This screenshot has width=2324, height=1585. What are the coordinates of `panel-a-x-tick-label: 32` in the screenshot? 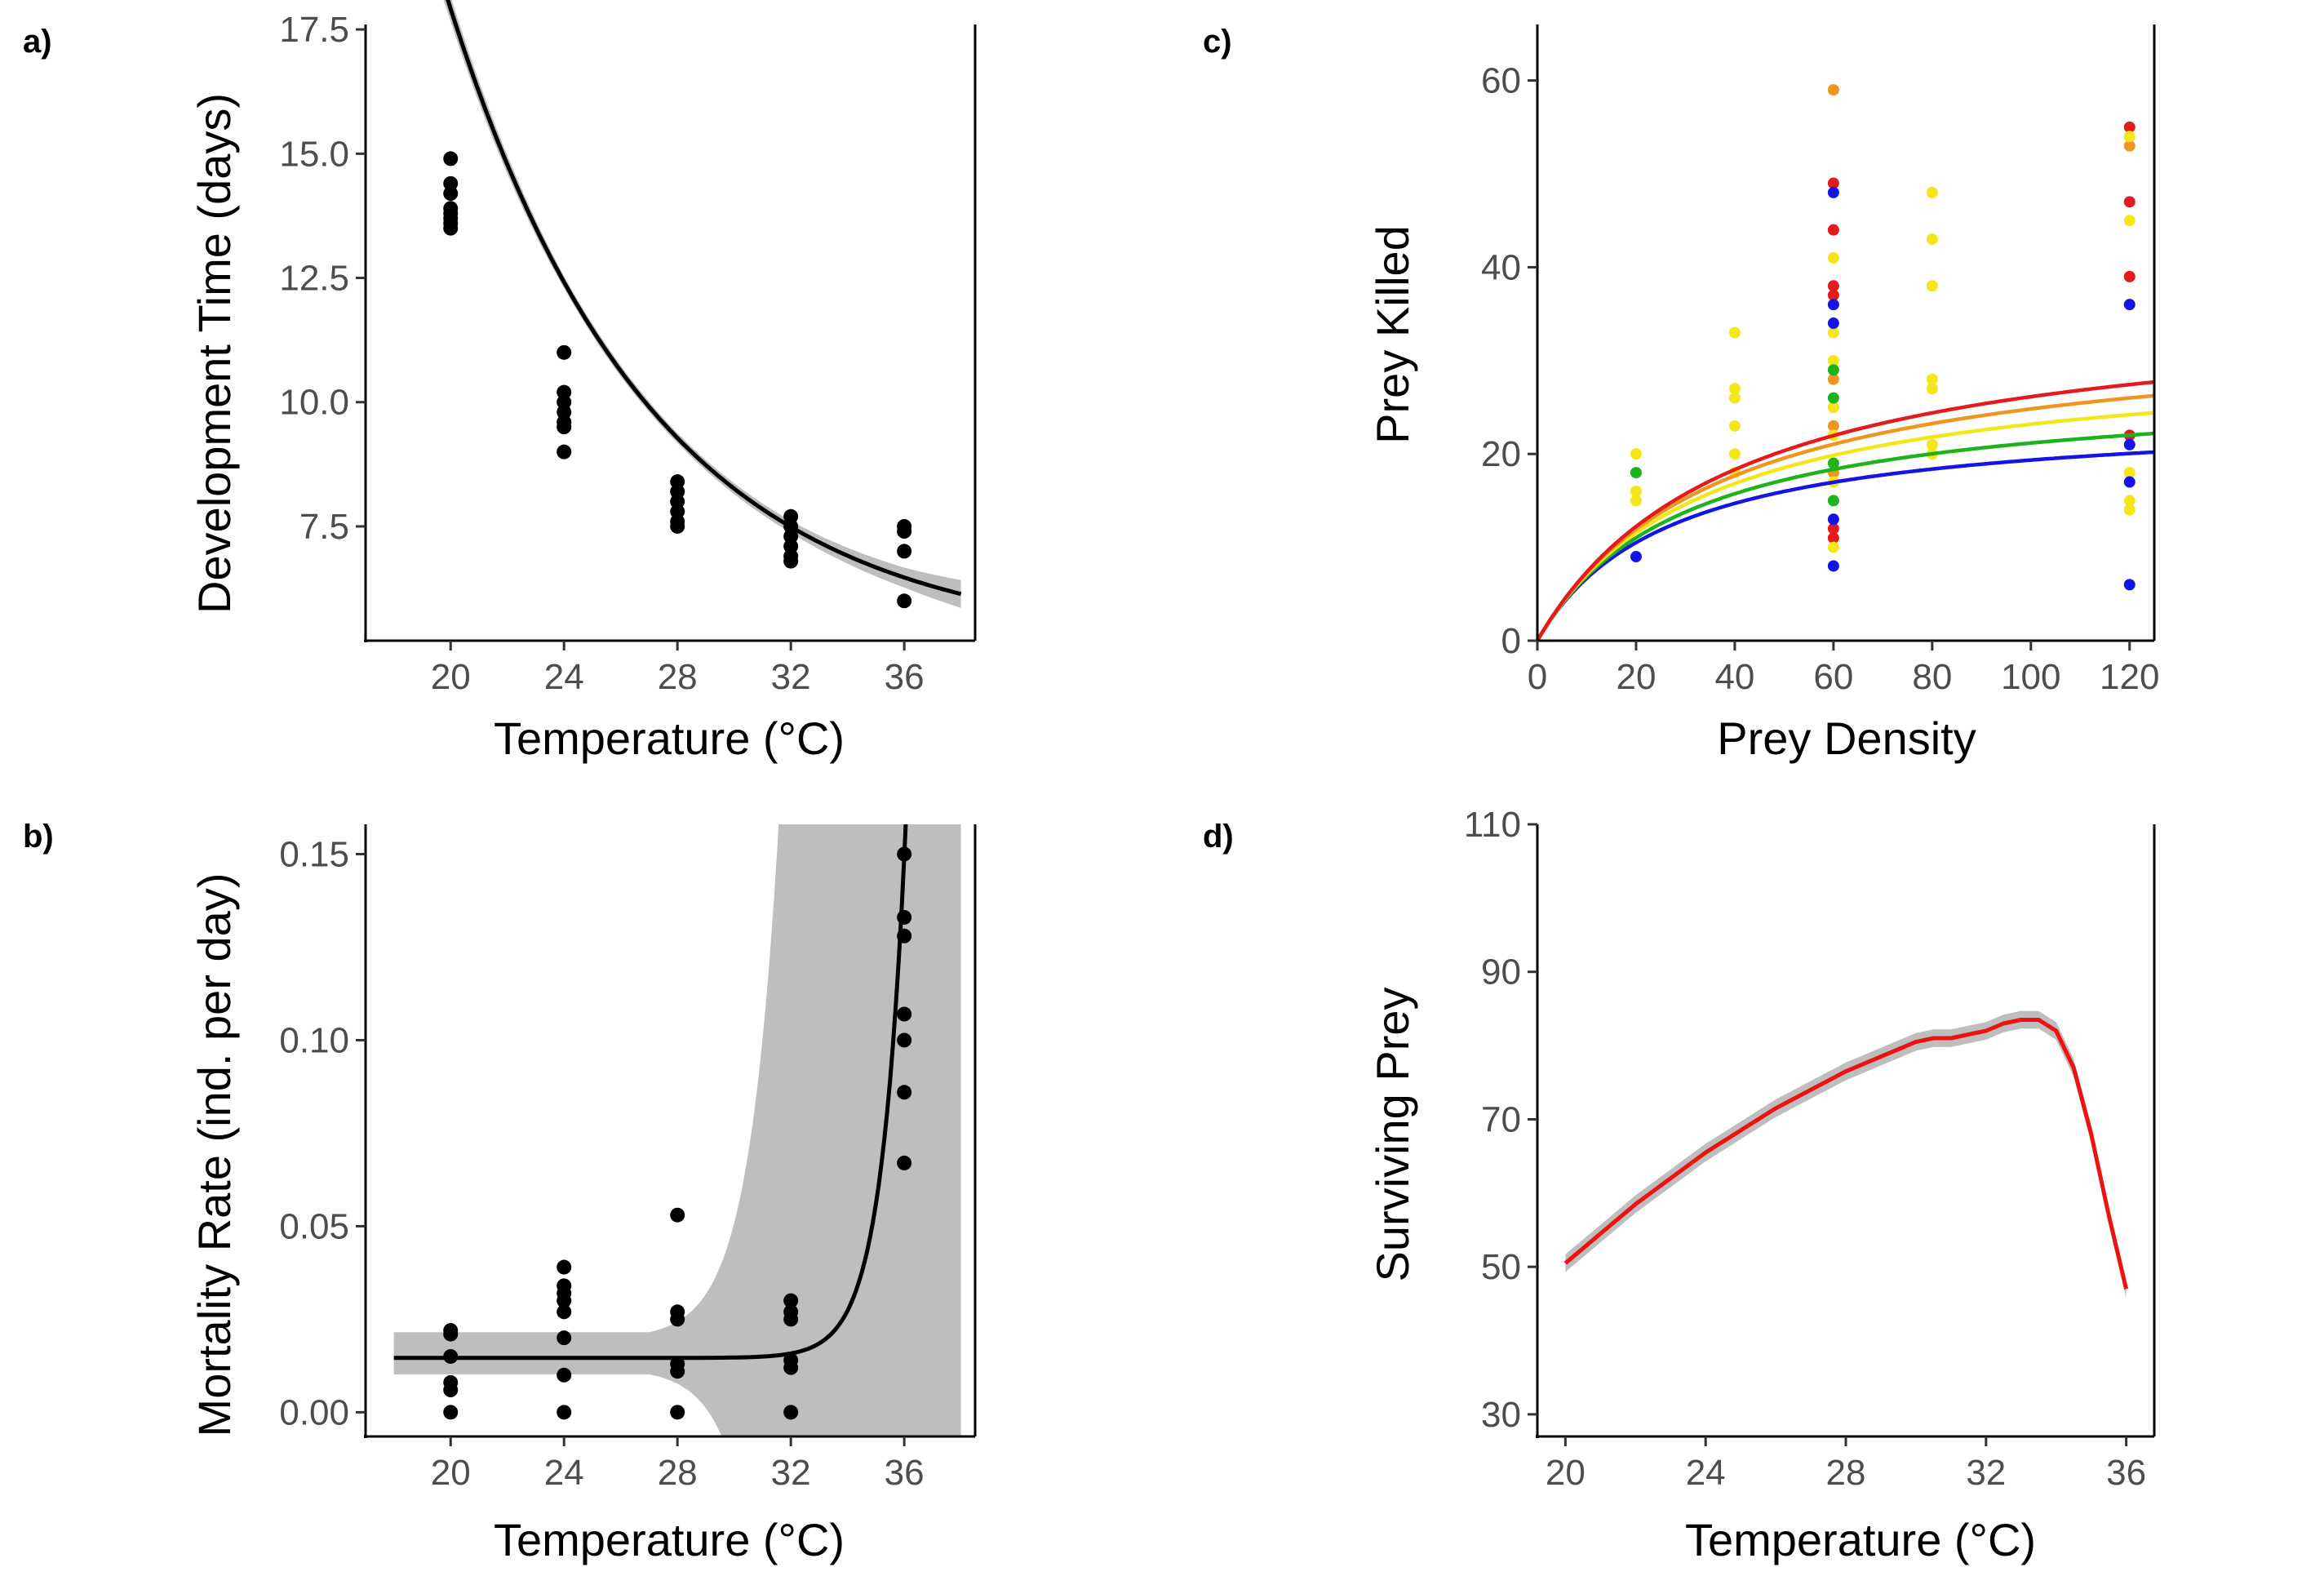 It's located at (791, 677).